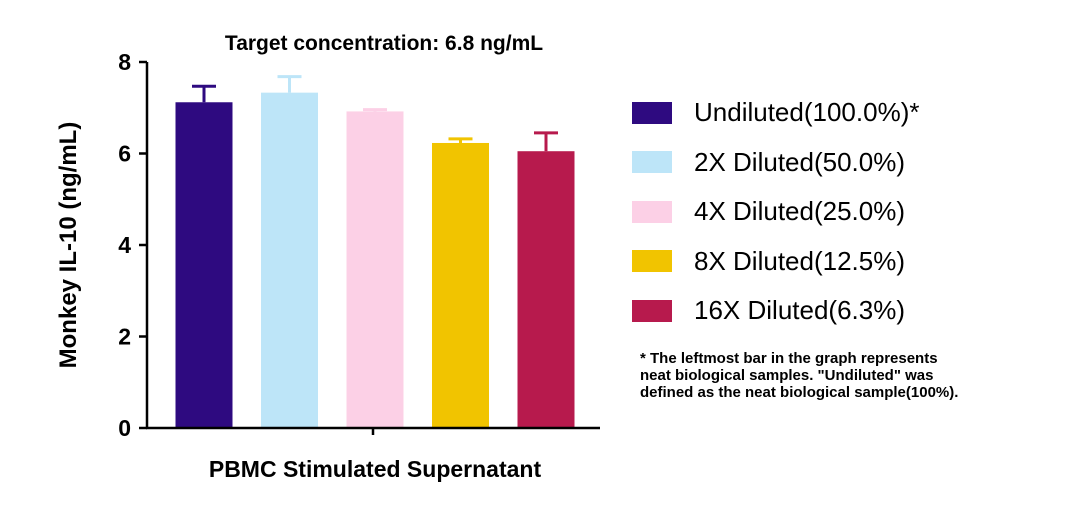 This screenshot has width=1085, height=507. I want to click on legend-label: 2X Diluted(50.0%), so click(799, 161).